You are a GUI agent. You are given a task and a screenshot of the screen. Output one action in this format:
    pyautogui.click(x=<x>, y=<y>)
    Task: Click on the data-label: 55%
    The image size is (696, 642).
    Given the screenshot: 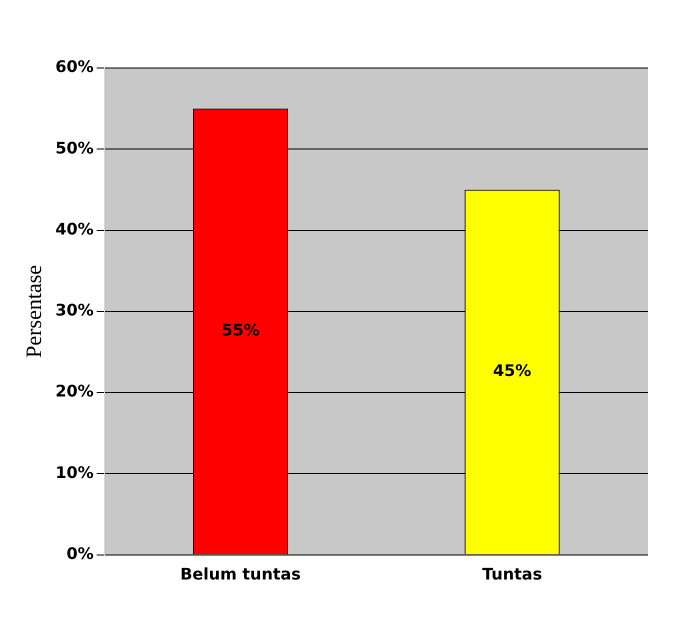 What is the action you would take?
    pyautogui.click(x=240, y=330)
    